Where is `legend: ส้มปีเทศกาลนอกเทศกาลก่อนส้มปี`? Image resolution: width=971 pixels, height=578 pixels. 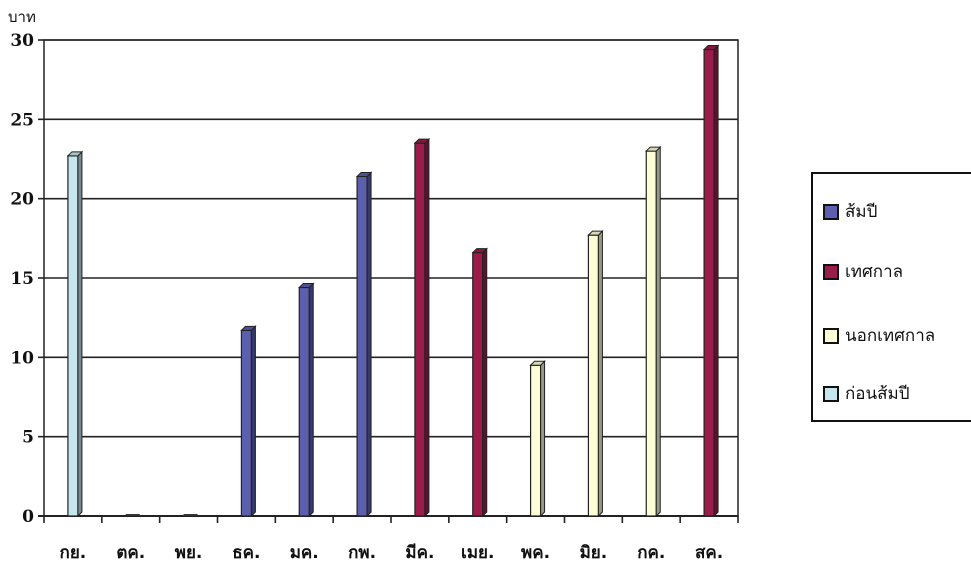
legend: ส้มปีเทศกาลนอกเทศกาลก่อนส้มปี is located at coordinates (891, 297).